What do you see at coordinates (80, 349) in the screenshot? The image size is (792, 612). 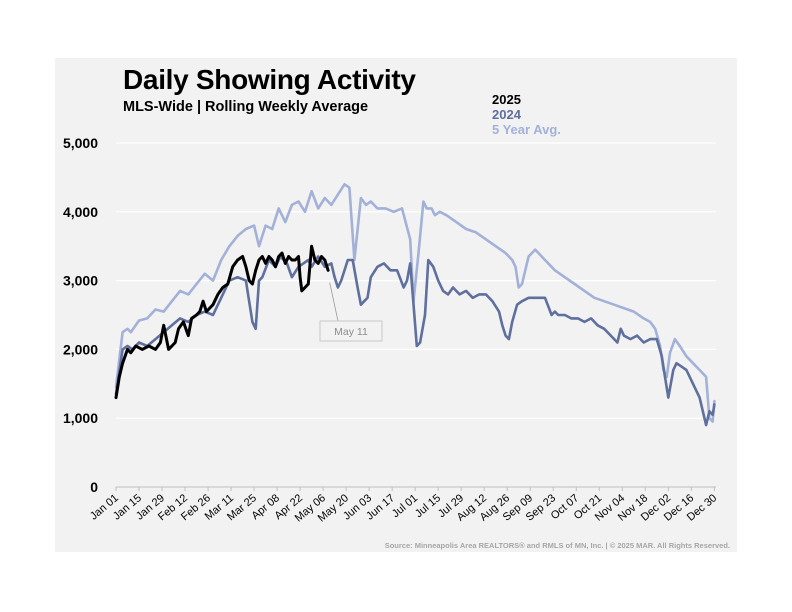 I see `y-tick-label: 2,000` at bounding box center [80, 349].